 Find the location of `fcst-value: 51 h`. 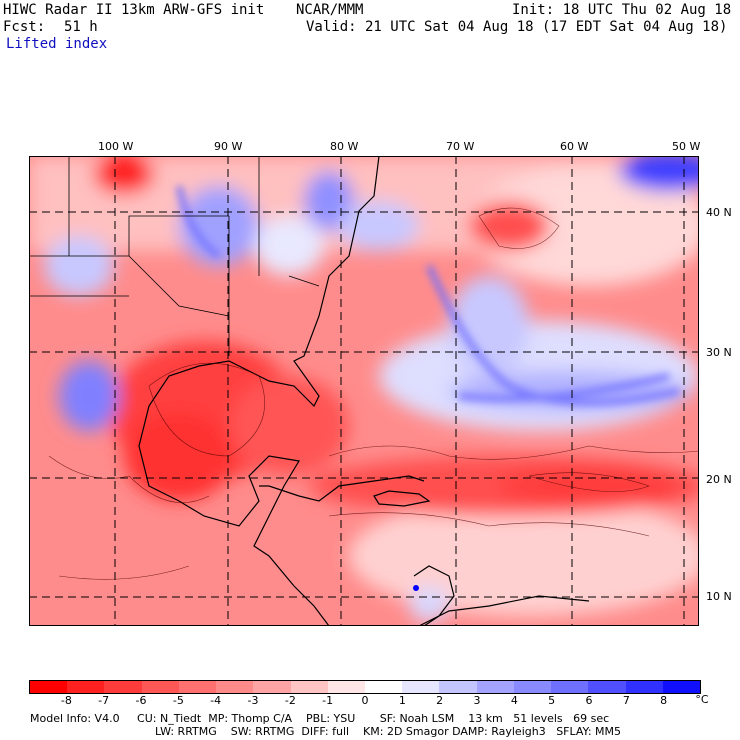

fcst-value: 51 h is located at coordinates (81, 27).